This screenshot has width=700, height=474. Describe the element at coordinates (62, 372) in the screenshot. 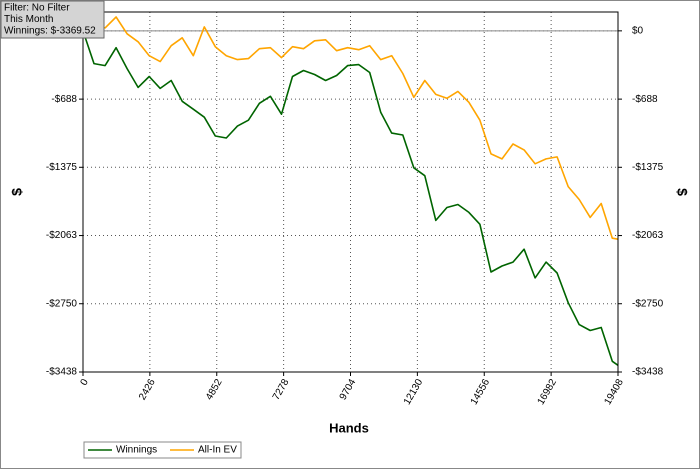

I see `y-tick-label: -$3438` at that location.